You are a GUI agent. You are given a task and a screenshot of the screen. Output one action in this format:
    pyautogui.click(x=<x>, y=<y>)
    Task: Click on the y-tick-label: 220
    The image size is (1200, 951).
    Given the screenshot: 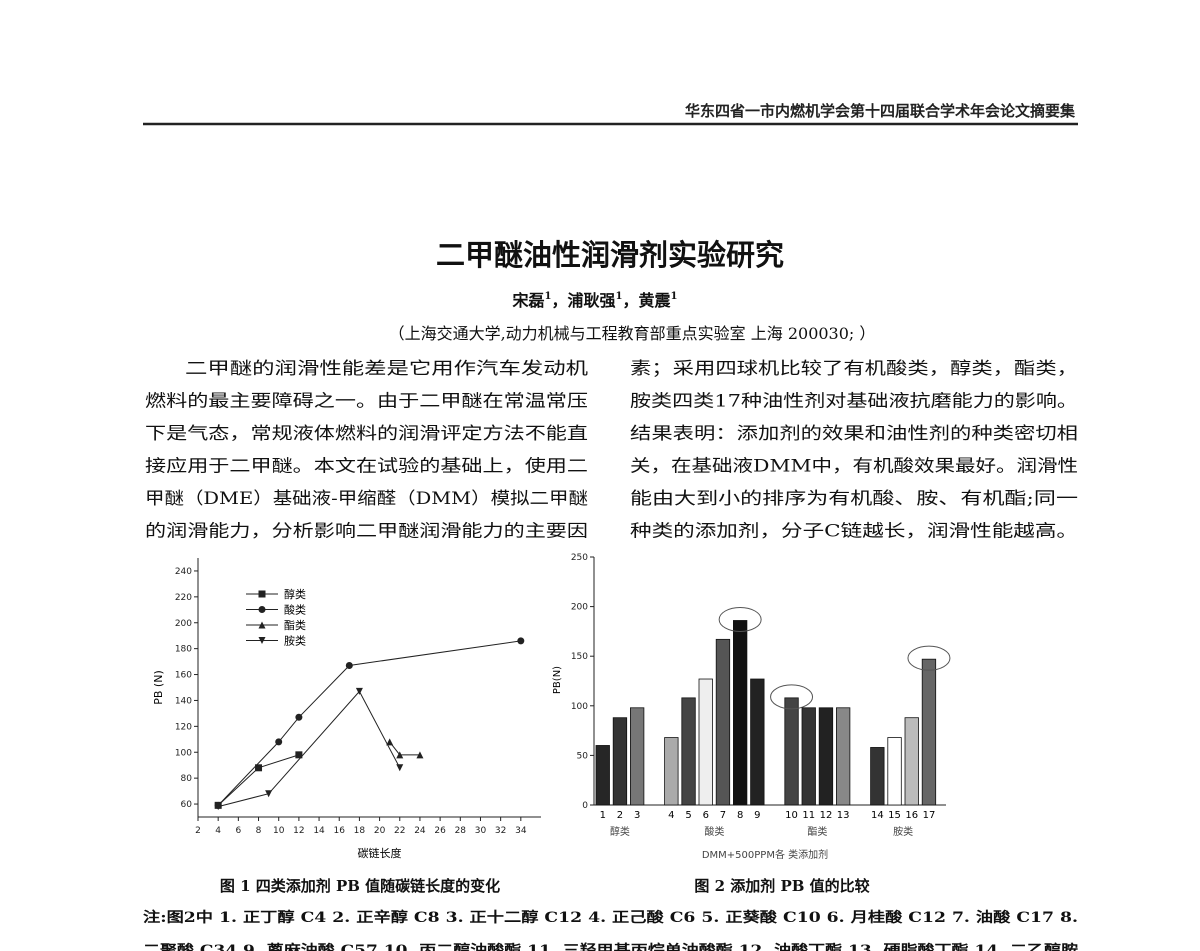 What is the action you would take?
    pyautogui.click(x=183, y=598)
    